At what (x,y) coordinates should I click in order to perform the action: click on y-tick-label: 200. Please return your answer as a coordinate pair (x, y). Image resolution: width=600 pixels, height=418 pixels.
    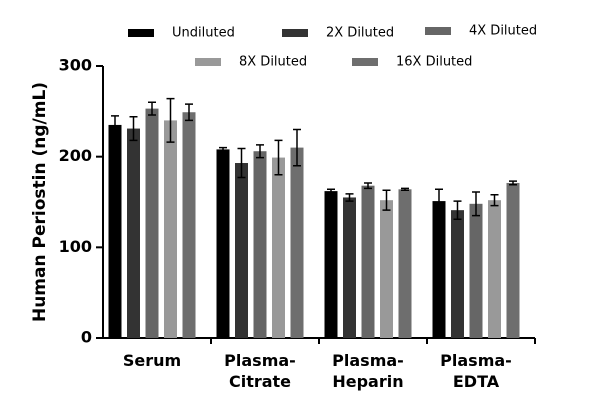
    Looking at the image, I should click on (75, 155).